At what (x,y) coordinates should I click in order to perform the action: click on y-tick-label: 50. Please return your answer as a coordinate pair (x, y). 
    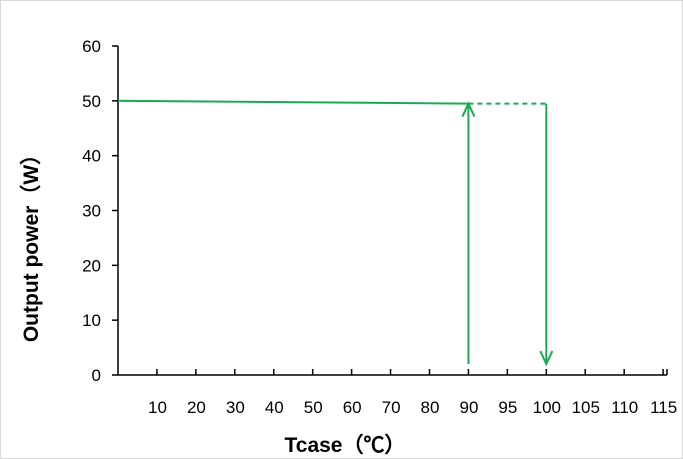
    Looking at the image, I should click on (91, 101).